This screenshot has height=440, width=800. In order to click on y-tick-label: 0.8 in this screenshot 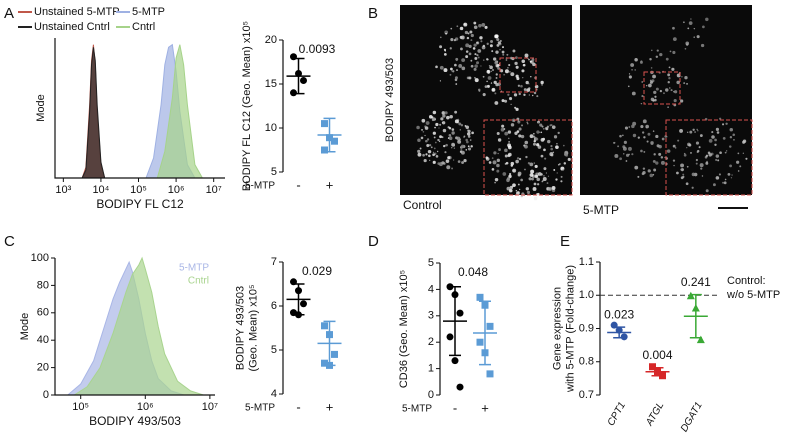, I will do `click(586, 362)`.